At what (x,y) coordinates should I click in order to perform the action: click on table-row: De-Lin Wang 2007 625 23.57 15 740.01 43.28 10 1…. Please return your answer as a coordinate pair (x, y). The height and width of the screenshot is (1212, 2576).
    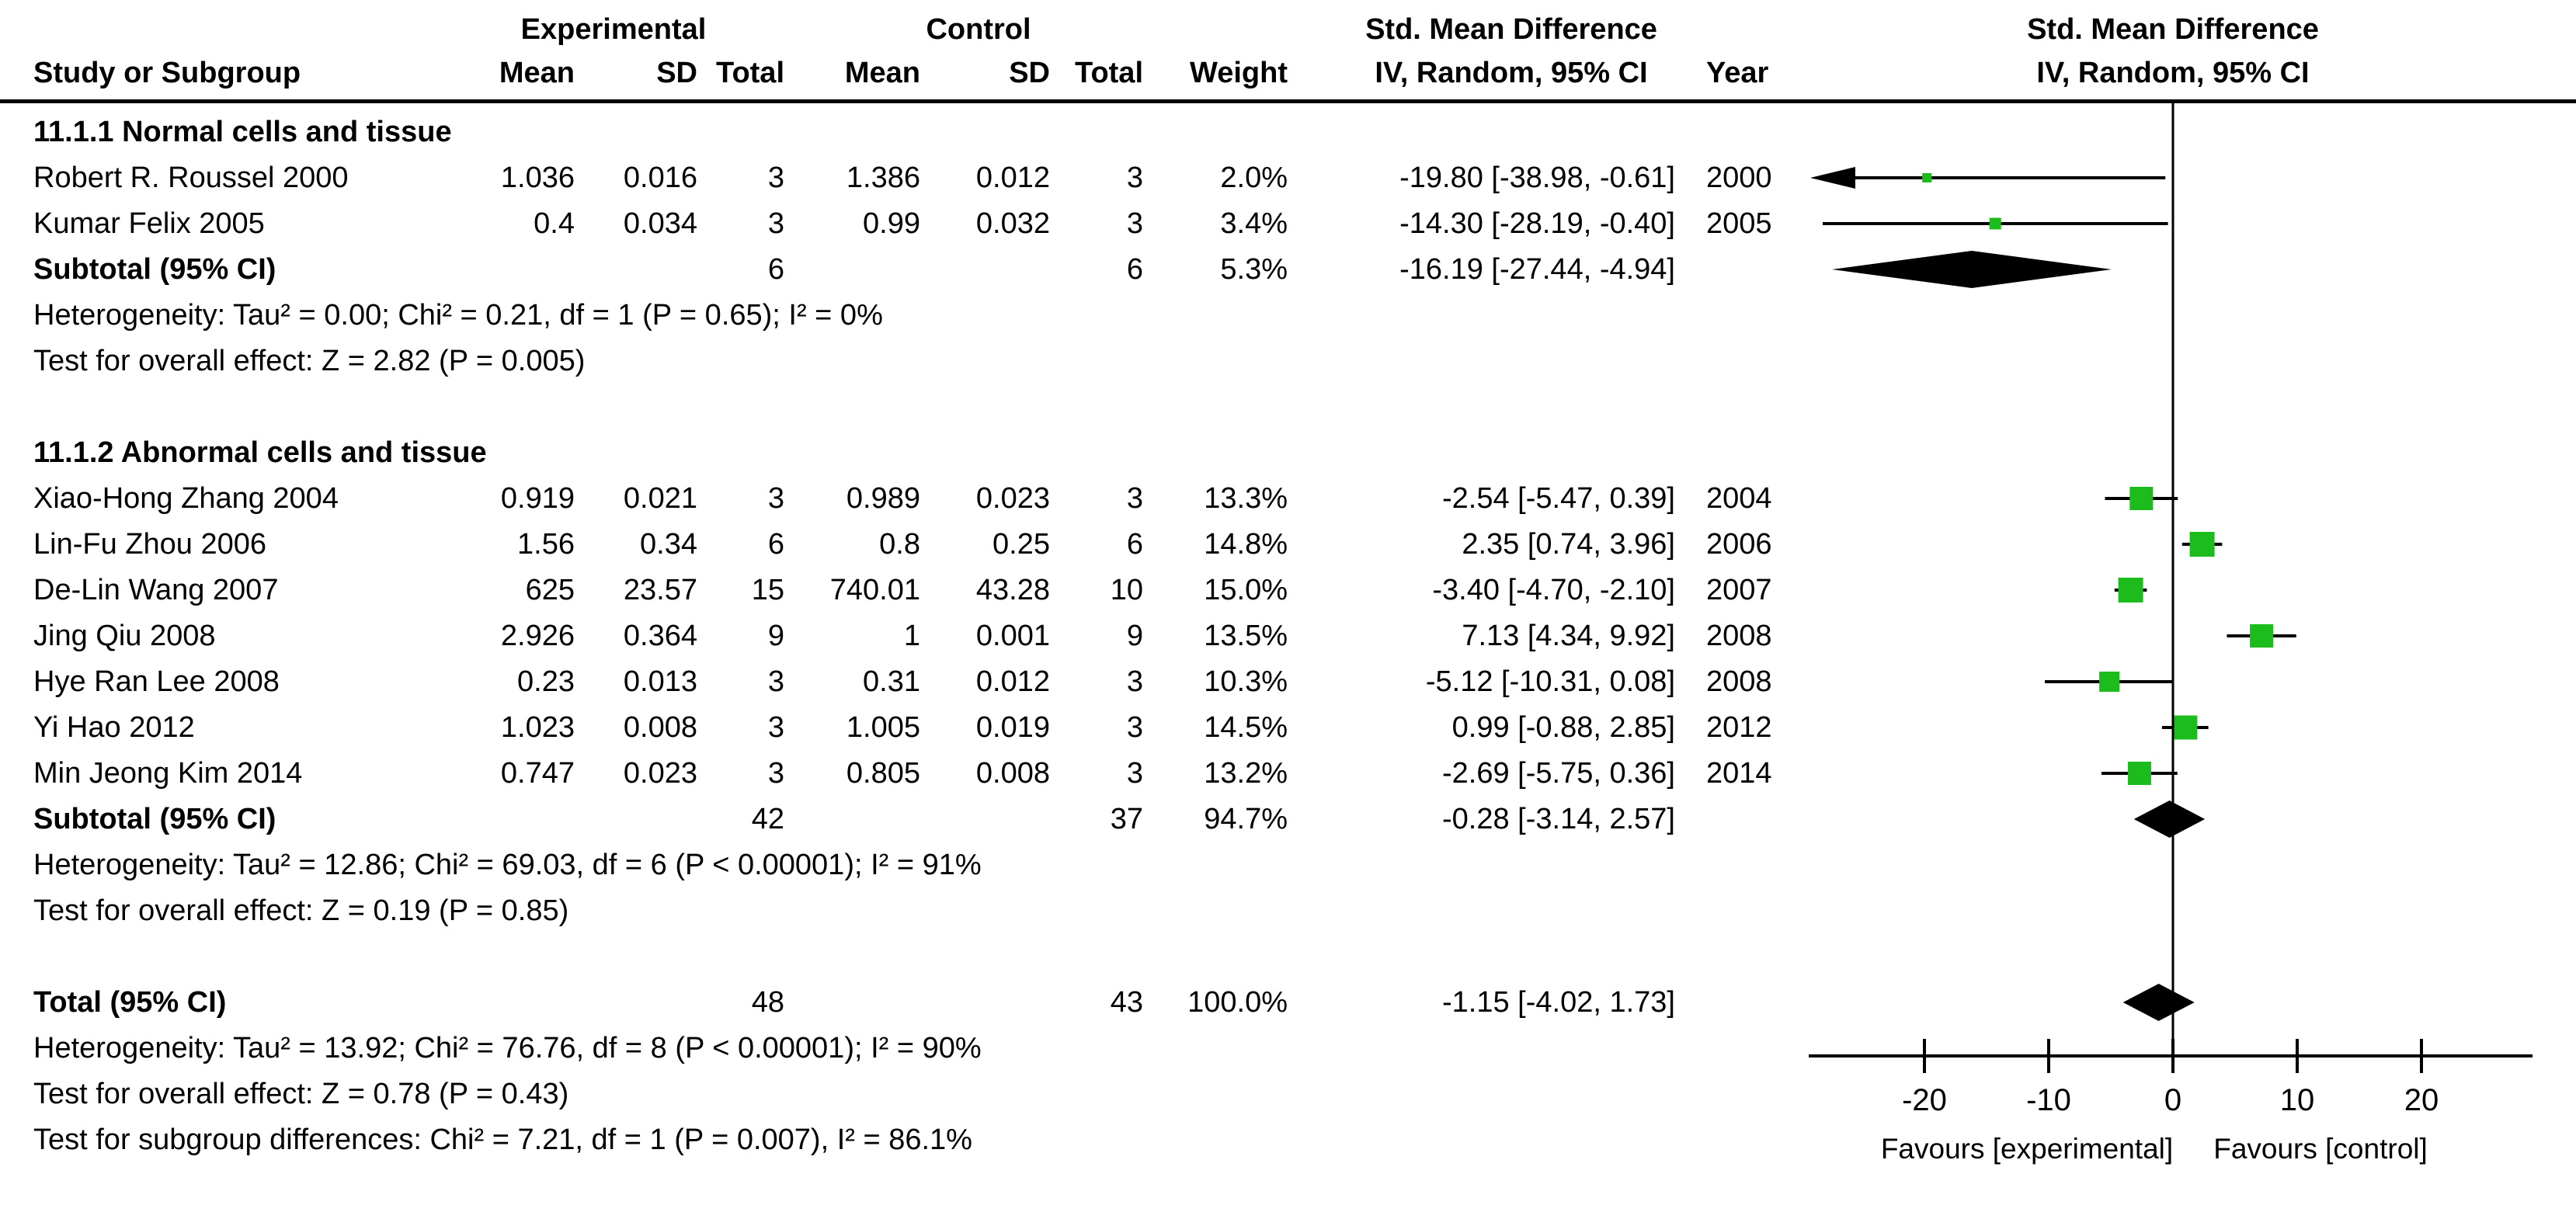
    Looking at the image, I should click on (1288, 590).